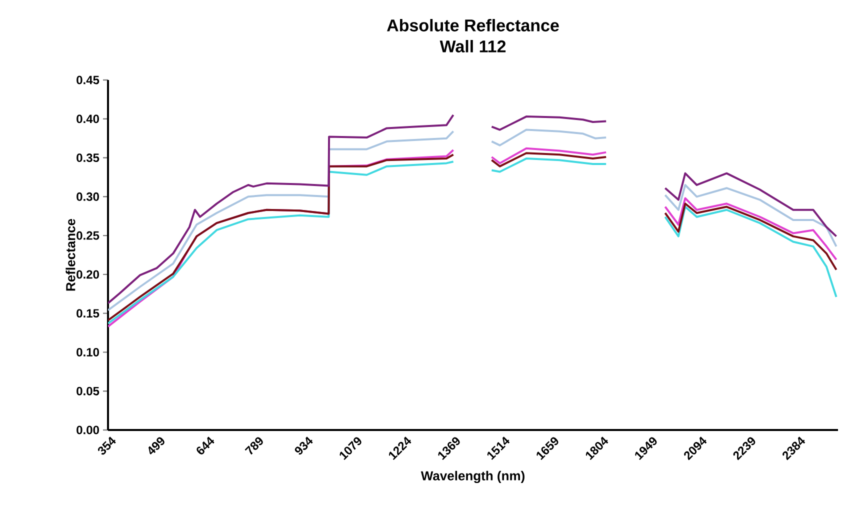 Image resolution: width=843 pixels, height=518 pixels. Describe the element at coordinates (88, 391) in the screenshot. I see `y-tick-label: 0.05` at that location.